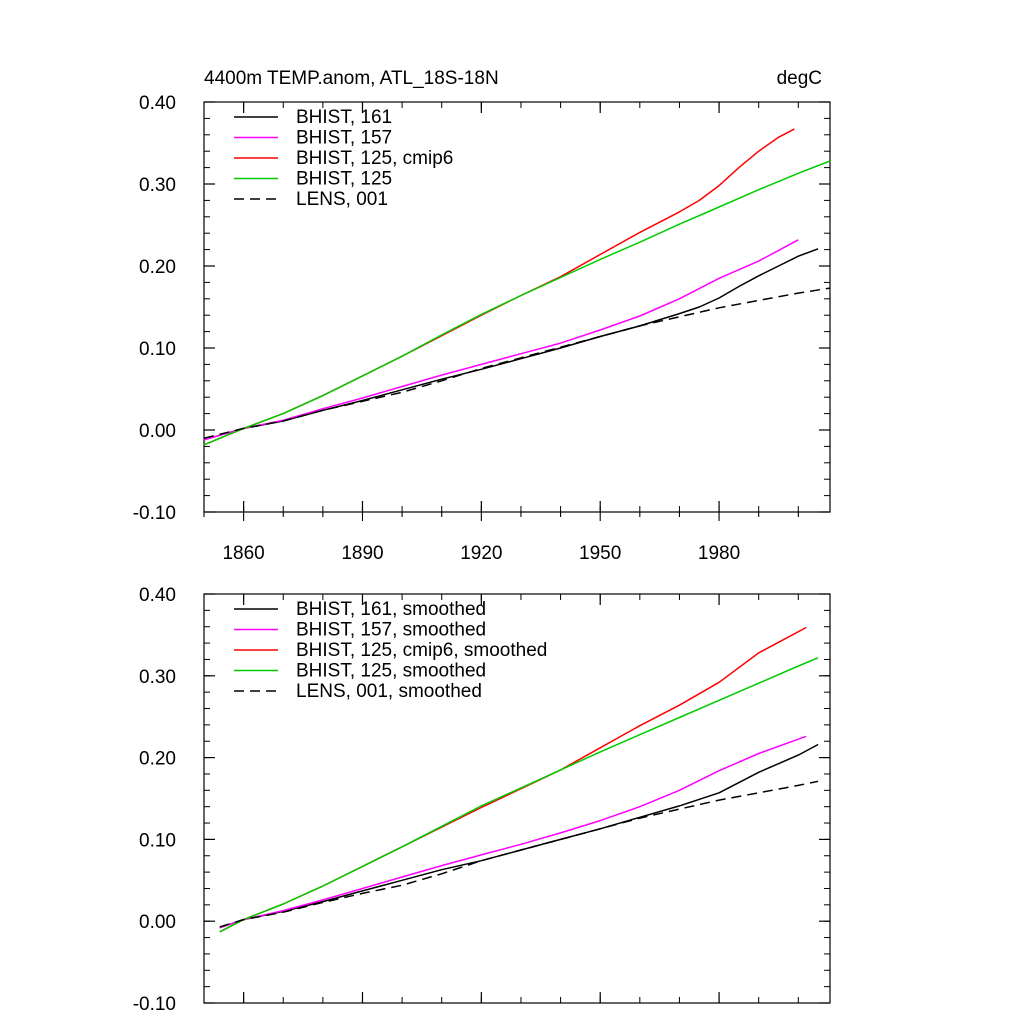 The width and height of the screenshot is (1024, 1024). I want to click on legend-label: BHIST, 125, cmip6, so click(374, 158).